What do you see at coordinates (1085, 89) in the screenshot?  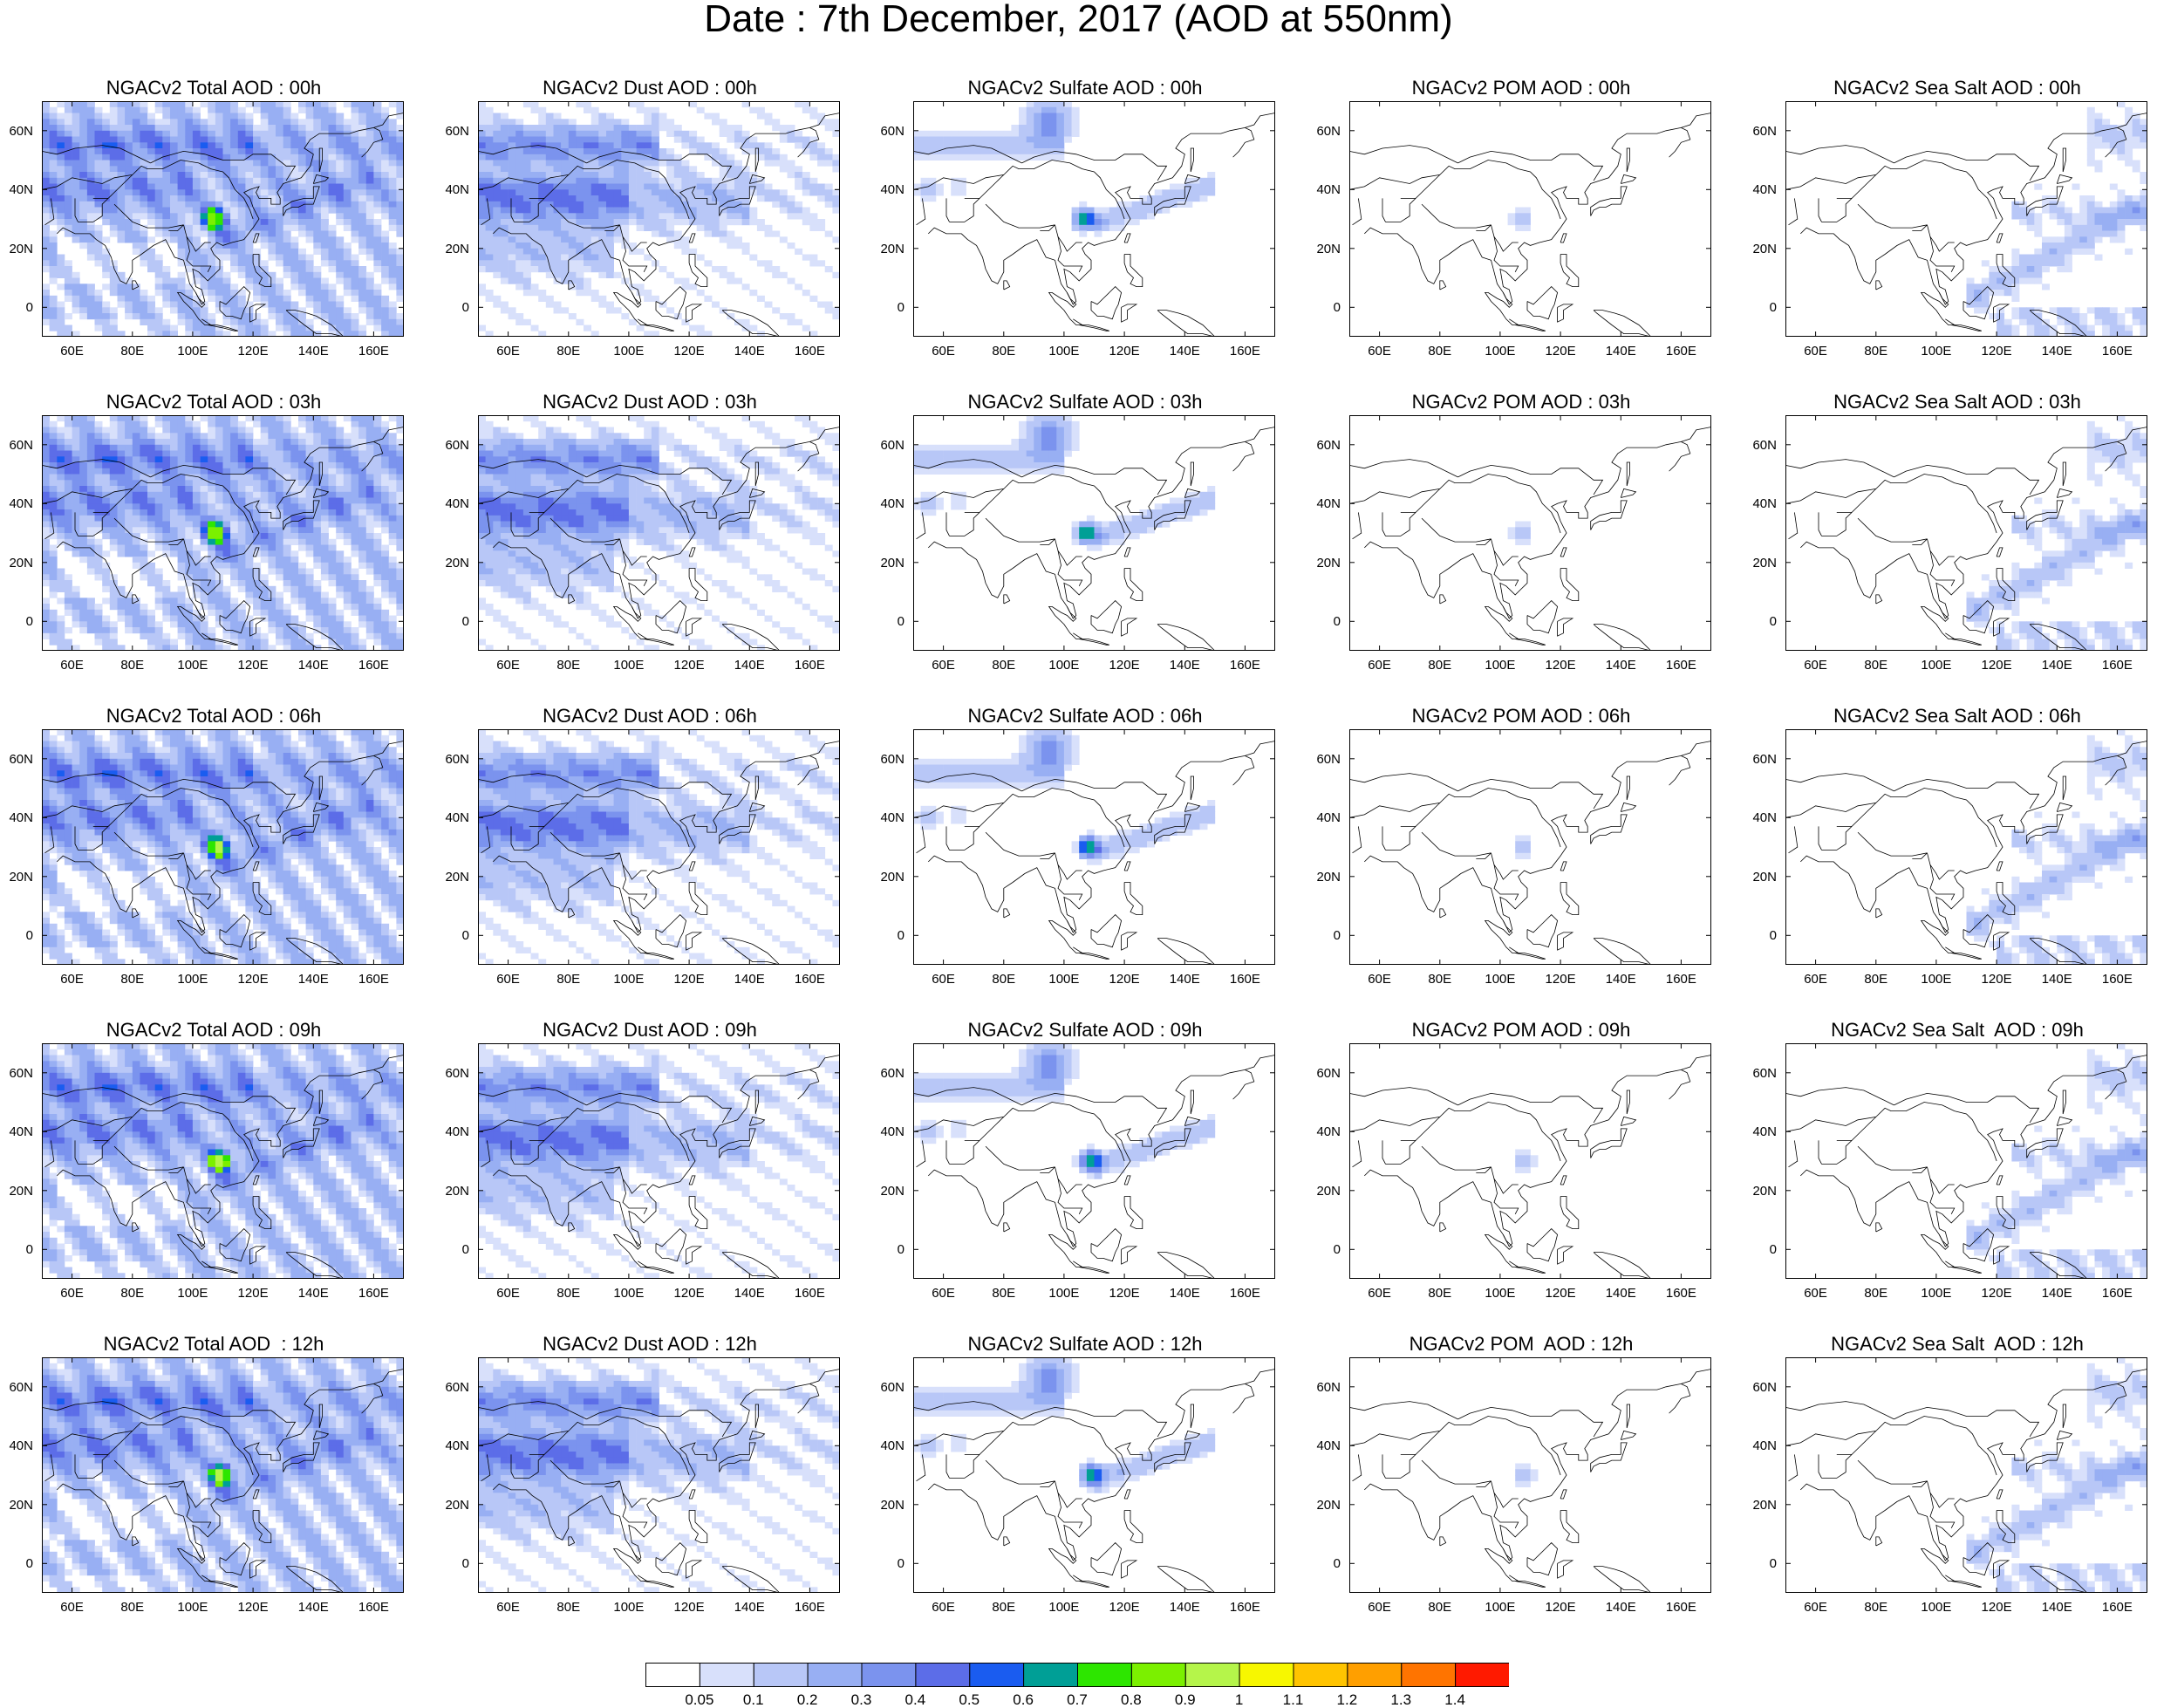 I see `panel-title: NGACv2 Sulfate AOD : 00h` at bounding box center [1085, 89].